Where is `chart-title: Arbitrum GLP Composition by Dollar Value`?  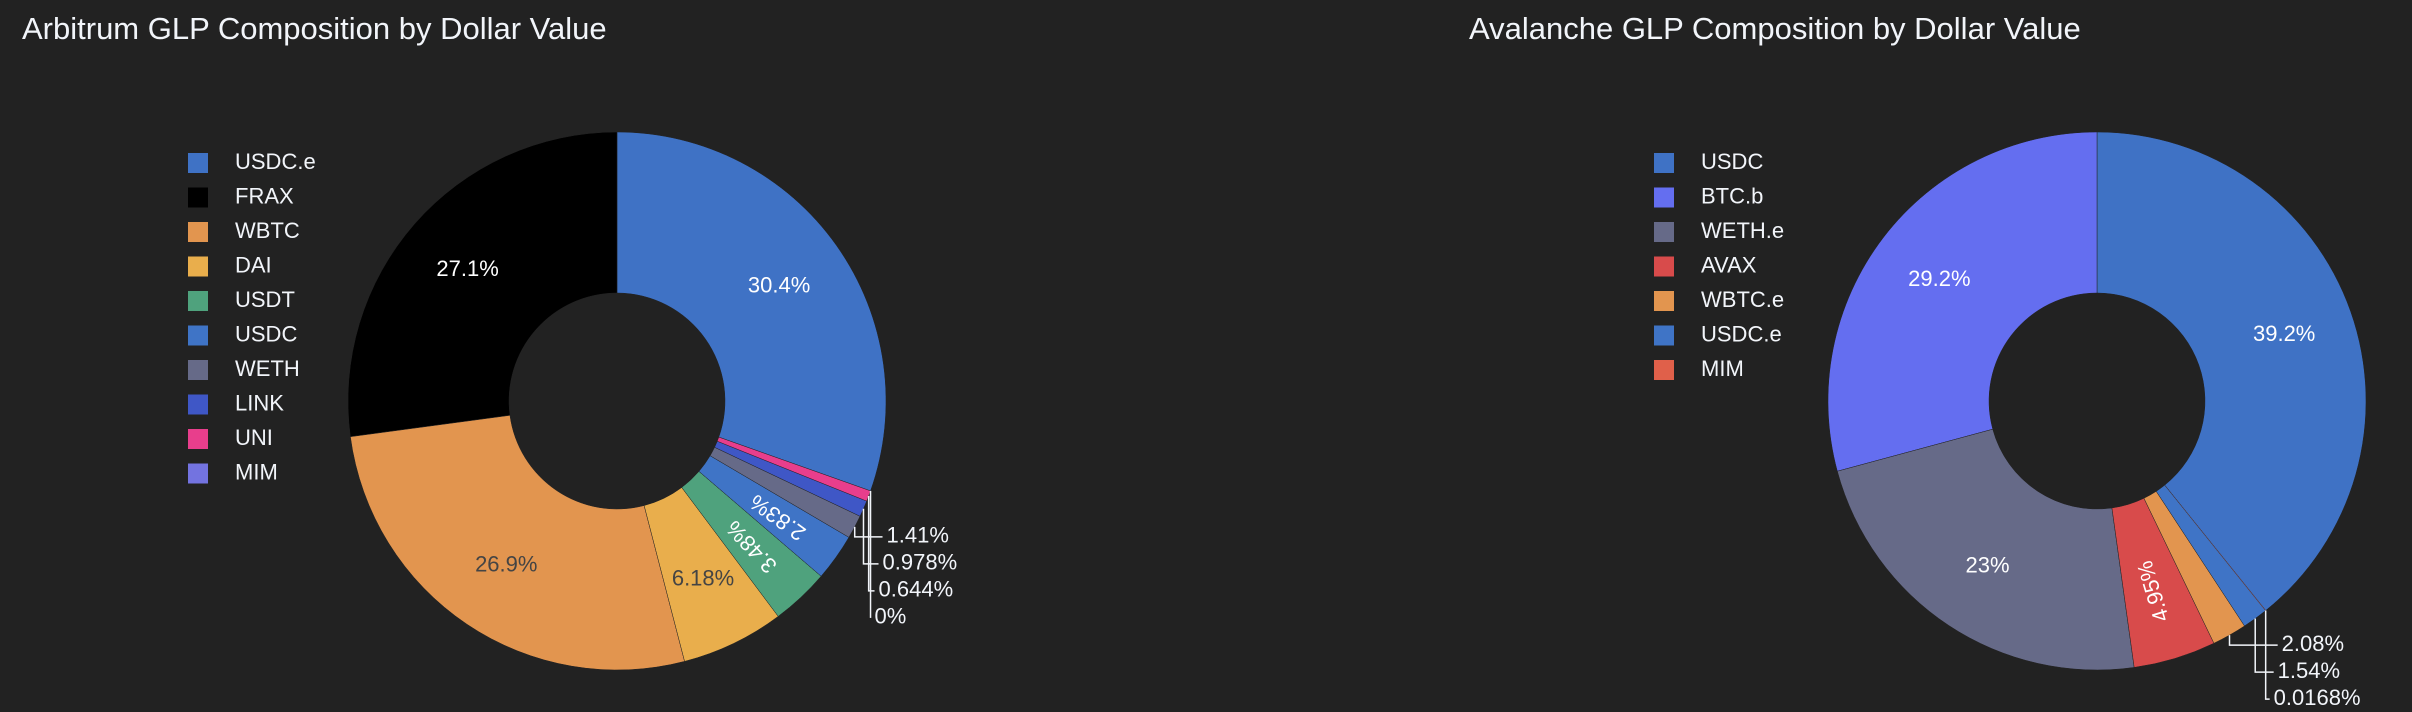
chart-title: Arbitrum GLP Composition by Dollar Value is located at coordinates (314, 28).